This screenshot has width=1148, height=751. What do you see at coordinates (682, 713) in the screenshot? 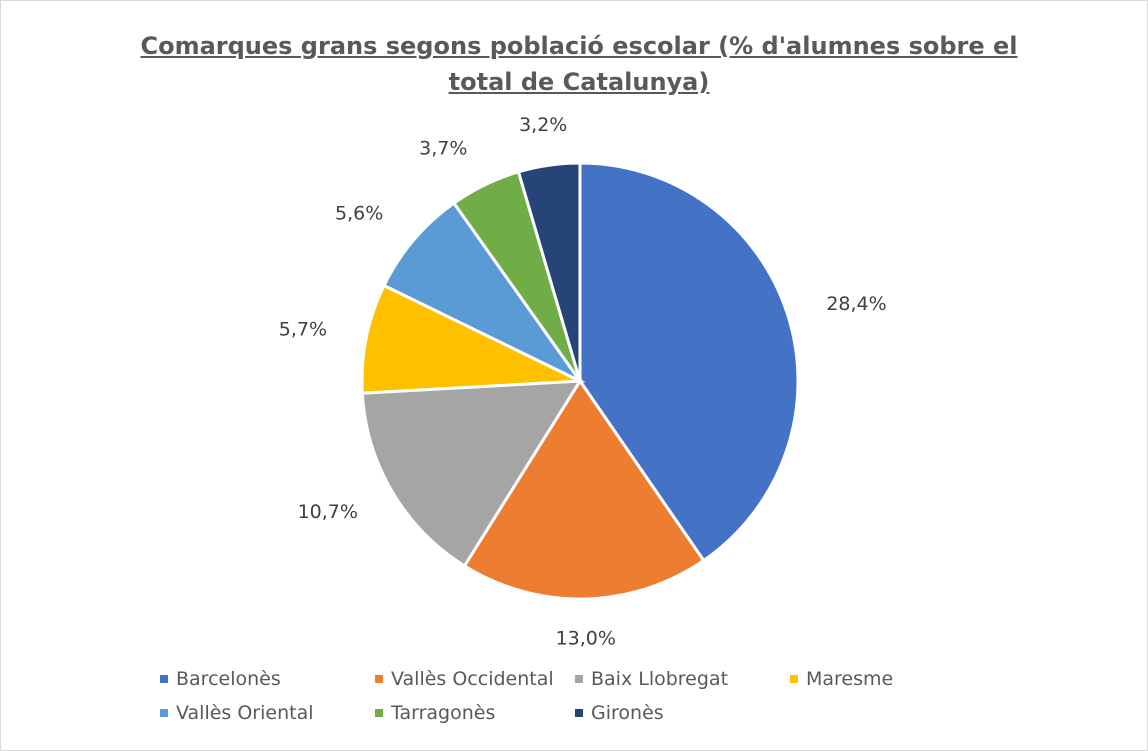
I see `legend-item: Gironès` at bounding box center [682, 713].